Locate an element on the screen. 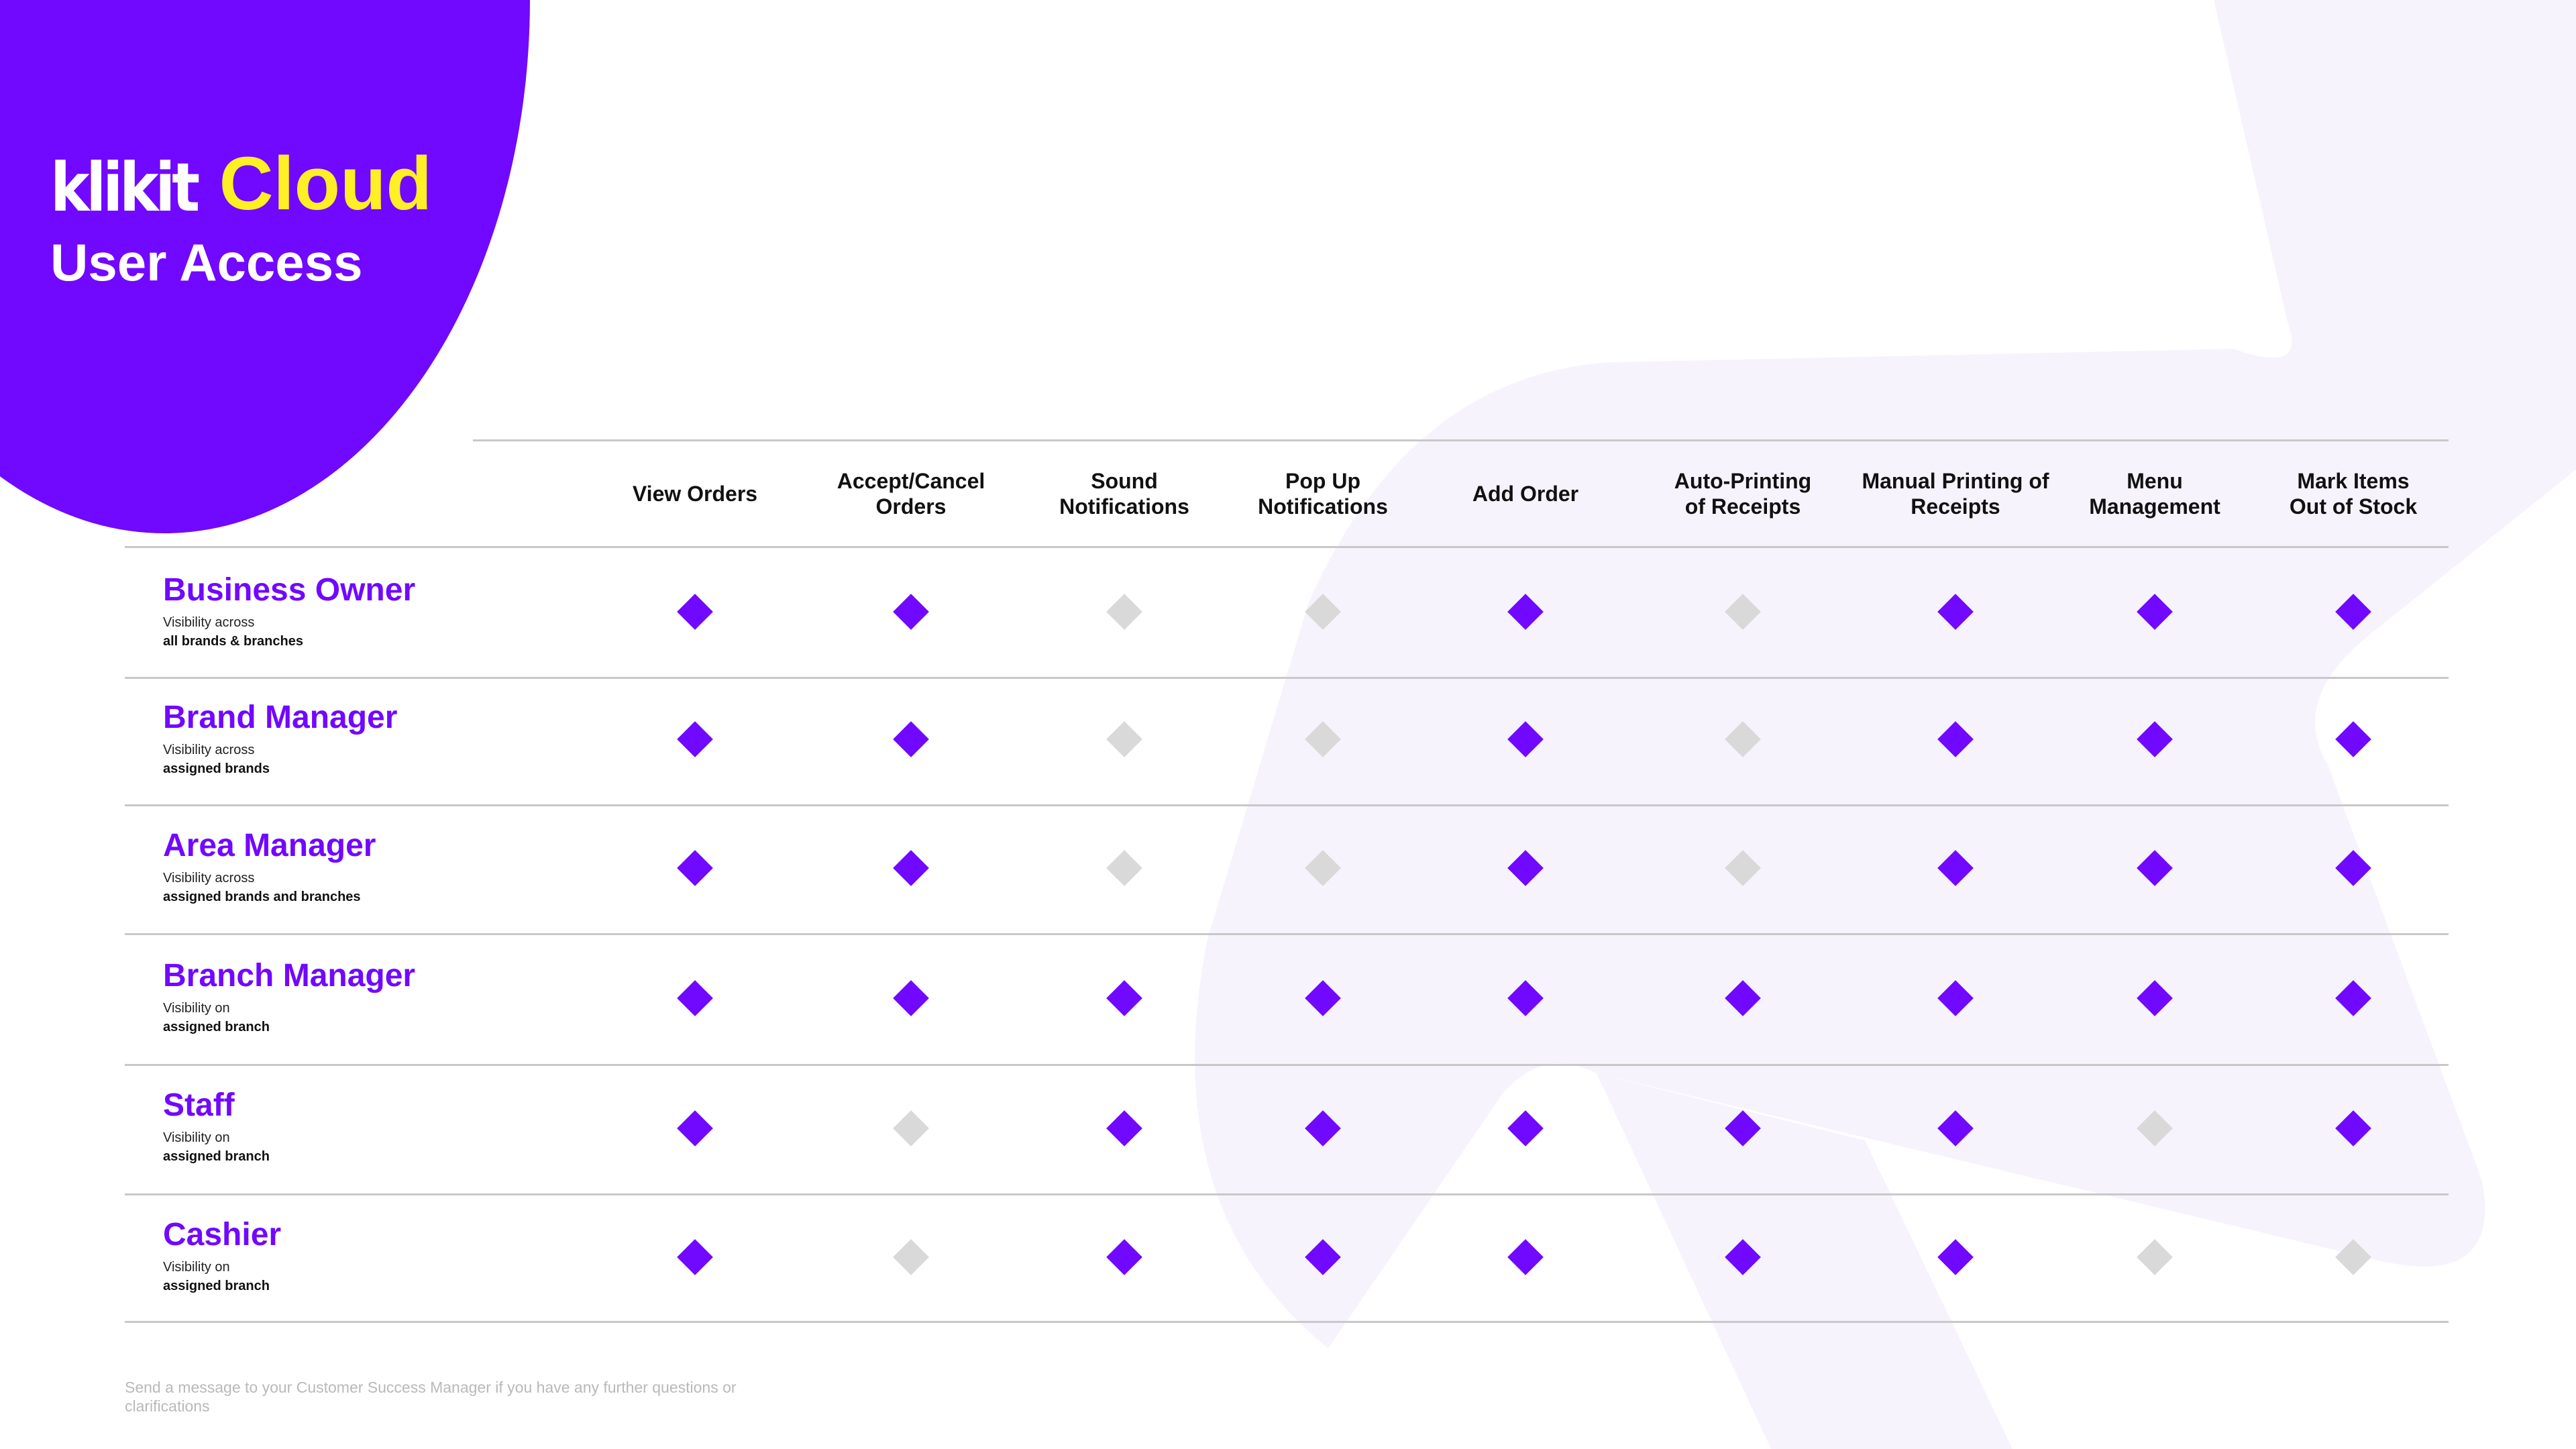 The image size is (2576, 1449). role-name: Branch Manager is located at coordinates (289, 976).